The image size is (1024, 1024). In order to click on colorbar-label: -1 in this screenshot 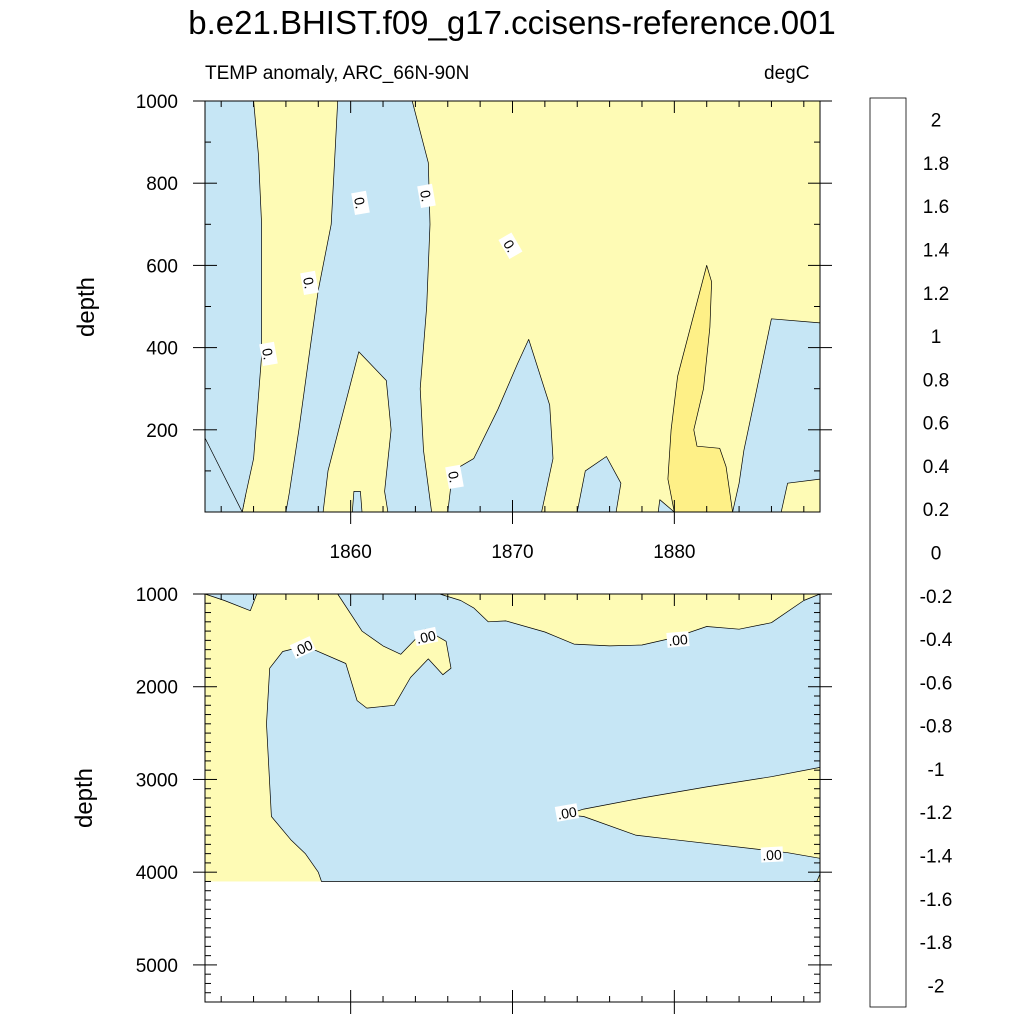, I will do `click(936, 770)`.